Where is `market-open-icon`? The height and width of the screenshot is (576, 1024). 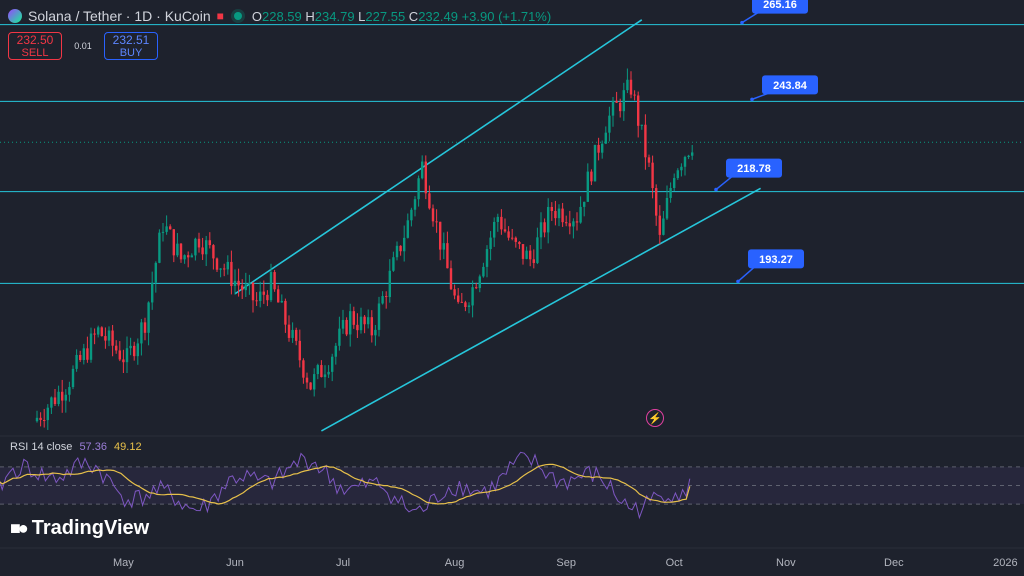
market-open-icon is located at coordinates (237, 16).